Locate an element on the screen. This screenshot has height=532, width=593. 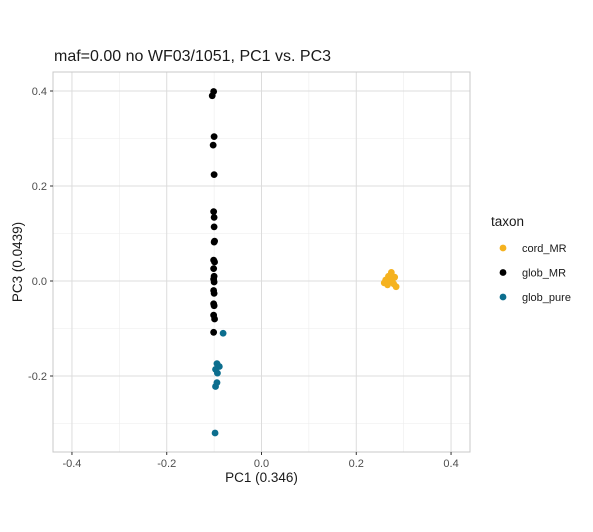
x-tick-label: 0.0 is located at coordinates (261, 464).